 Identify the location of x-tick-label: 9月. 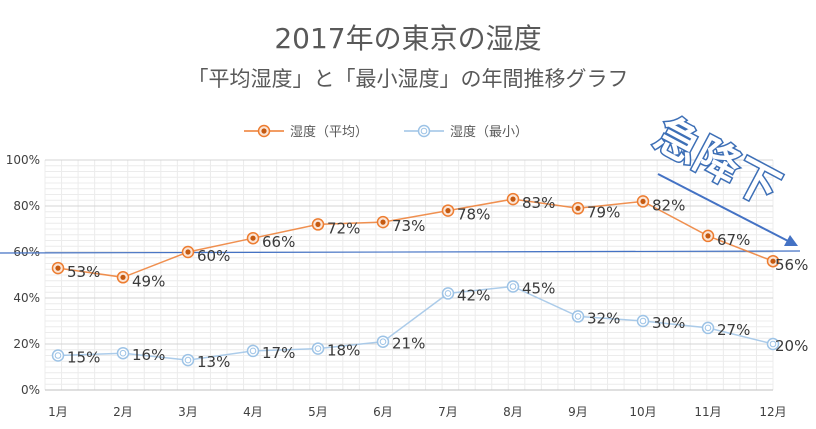
(578, 412).